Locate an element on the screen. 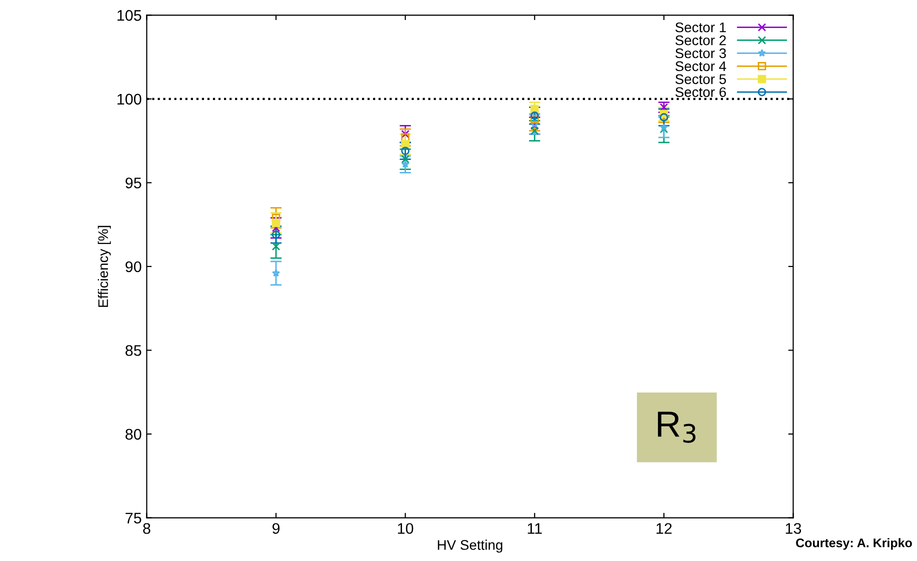 The width and height of the screenshot is (917, 561). y-tick-label: 90 is located at coordinates (134, 266).